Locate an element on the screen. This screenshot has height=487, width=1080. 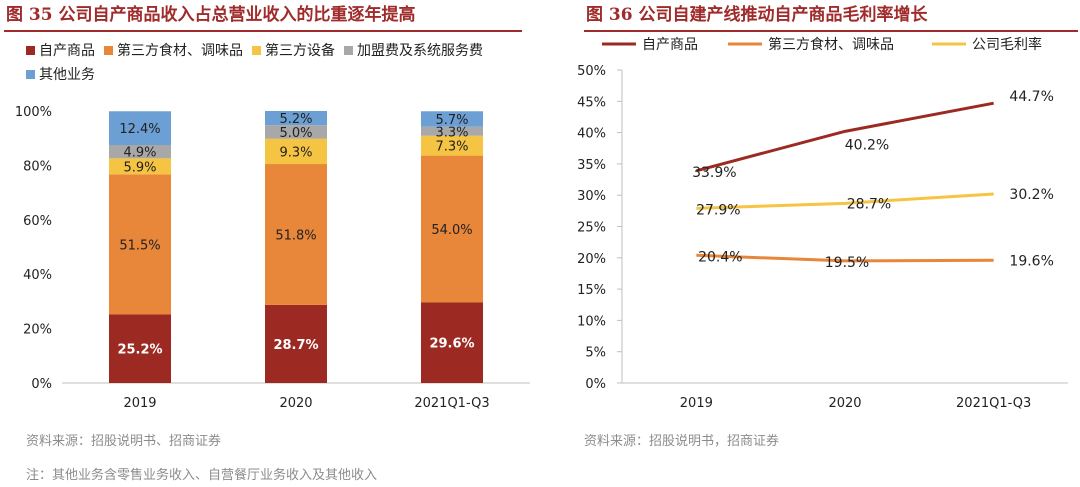
figure36-title-rule is located at coordinates (831, 31).